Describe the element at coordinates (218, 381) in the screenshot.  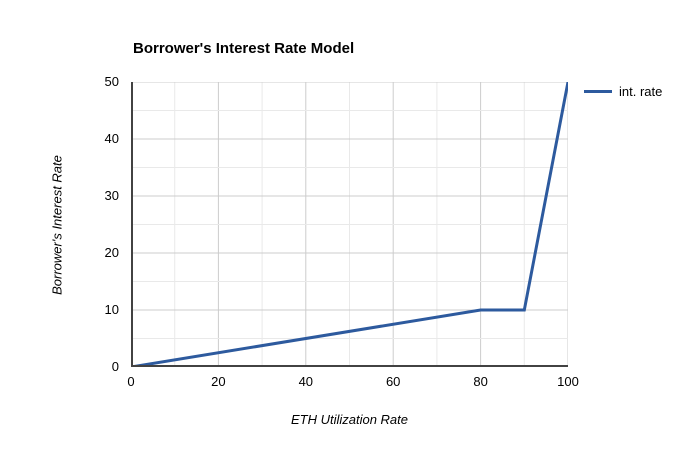
I see `x-tick-label: 20` at that location.